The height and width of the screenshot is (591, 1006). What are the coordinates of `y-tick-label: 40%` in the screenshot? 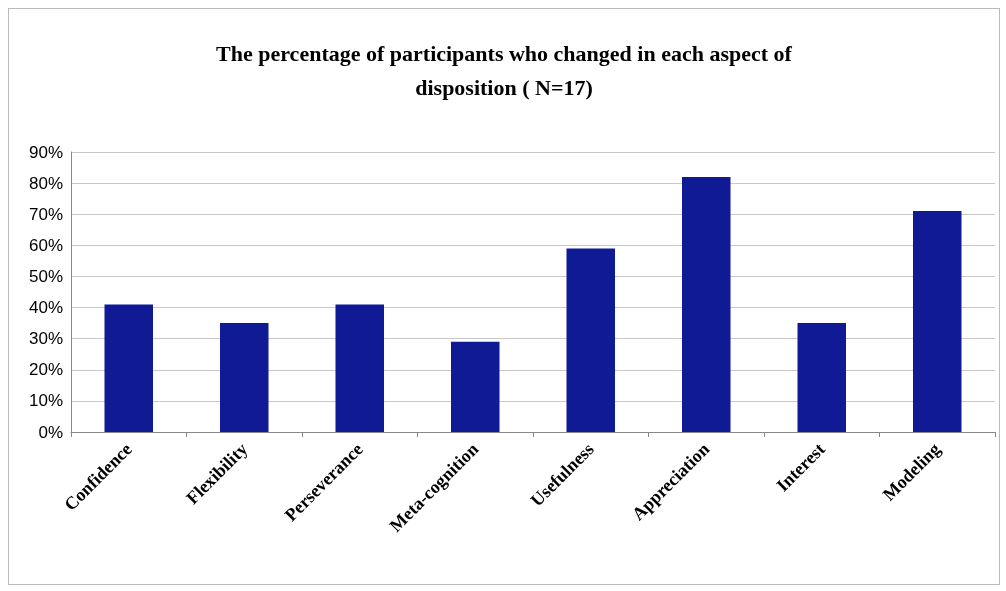 It's located at (45, 308).